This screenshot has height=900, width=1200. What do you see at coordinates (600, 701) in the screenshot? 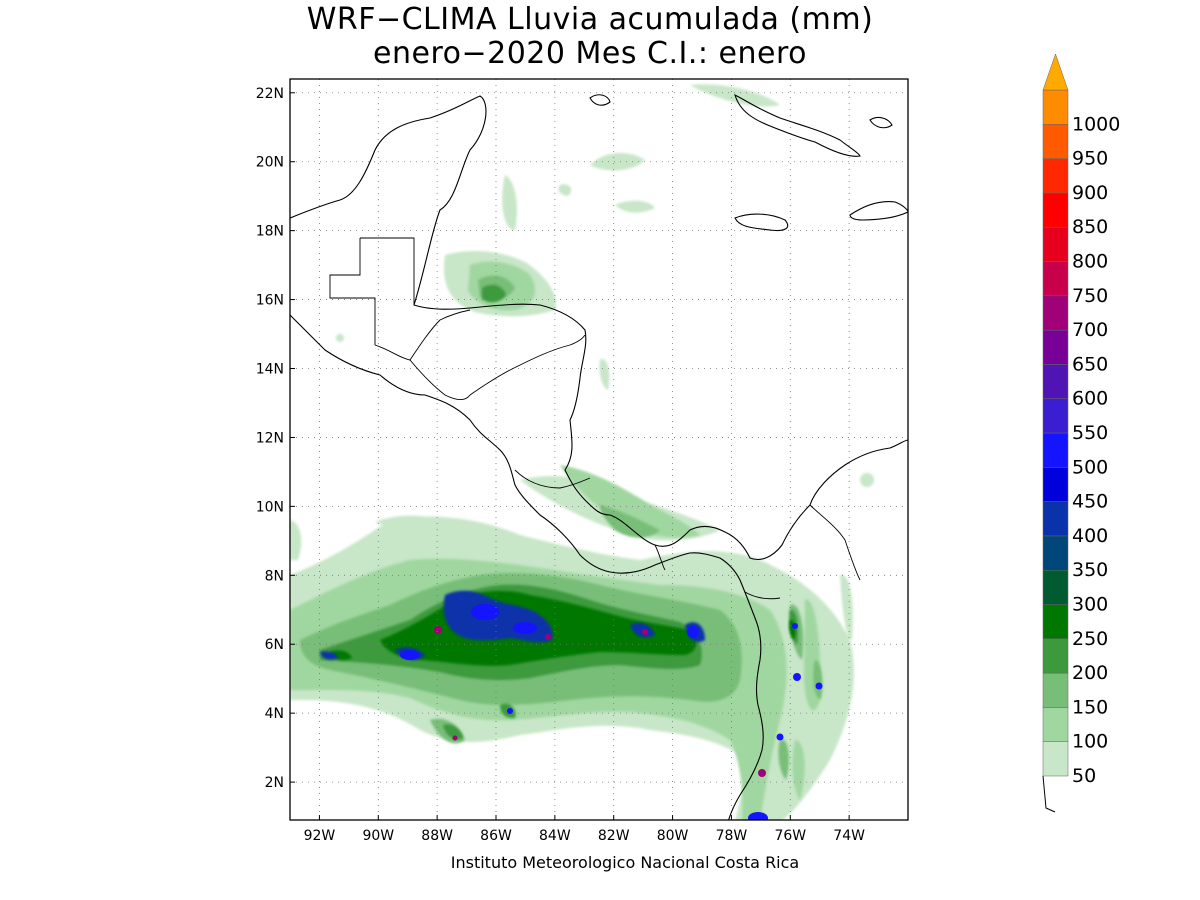
I see `rain-band-650plus` at bounding box center [600, 701].